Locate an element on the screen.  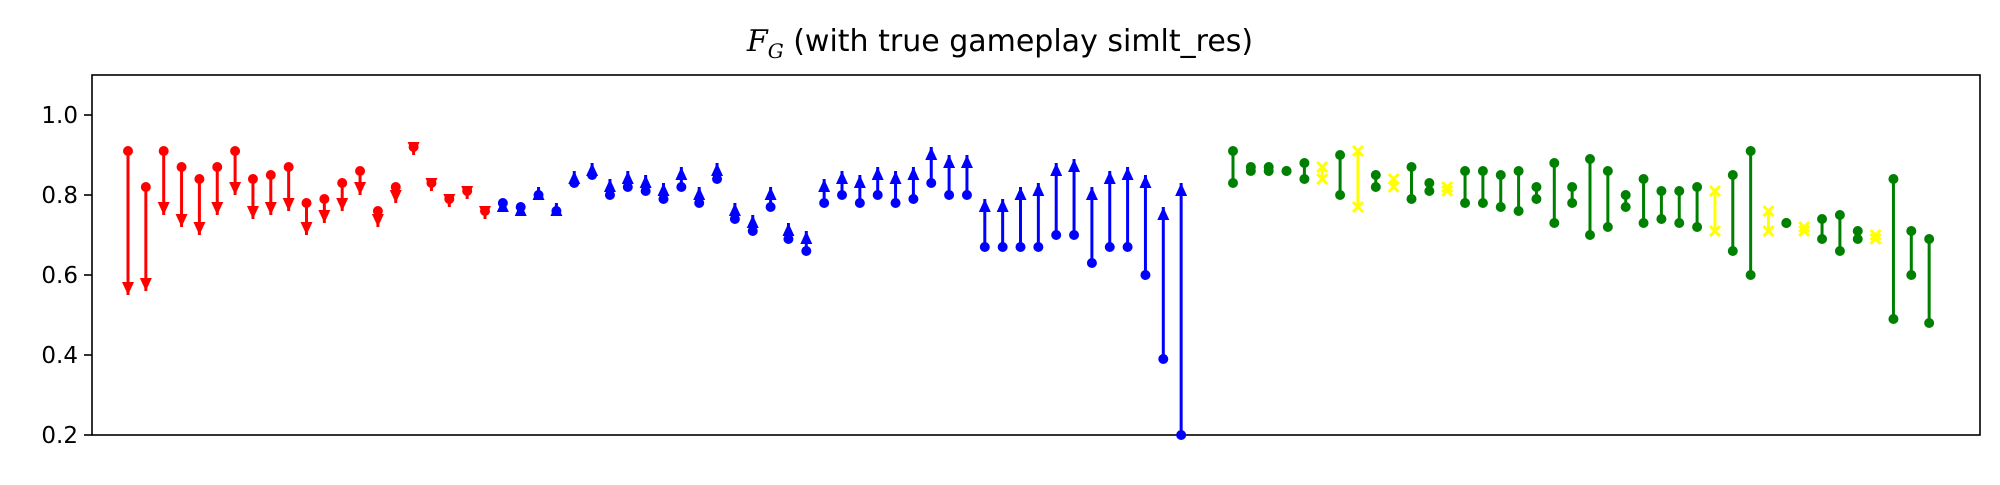
title-text: (with true gameplay simlt_res) is located at coordinates (1018, 41).